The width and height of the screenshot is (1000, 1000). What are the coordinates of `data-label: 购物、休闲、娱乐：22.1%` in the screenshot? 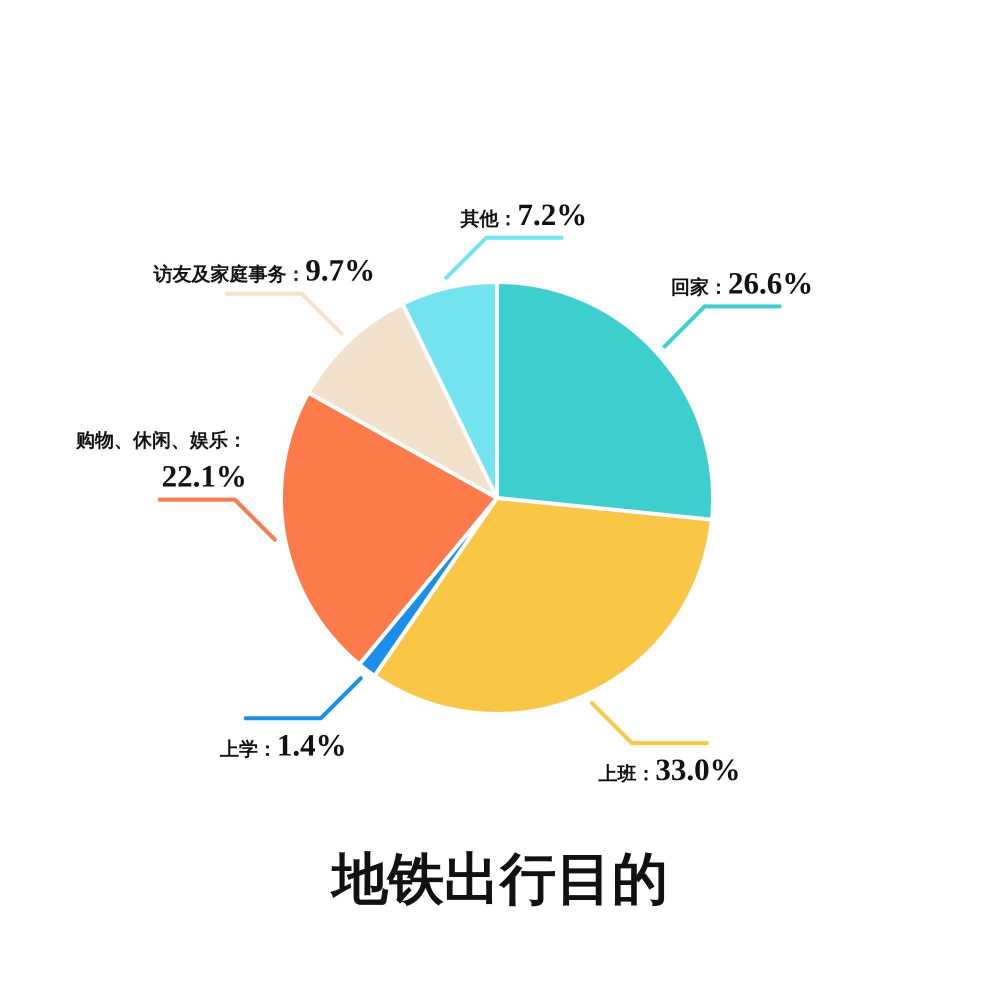 It's located at (161, 462).